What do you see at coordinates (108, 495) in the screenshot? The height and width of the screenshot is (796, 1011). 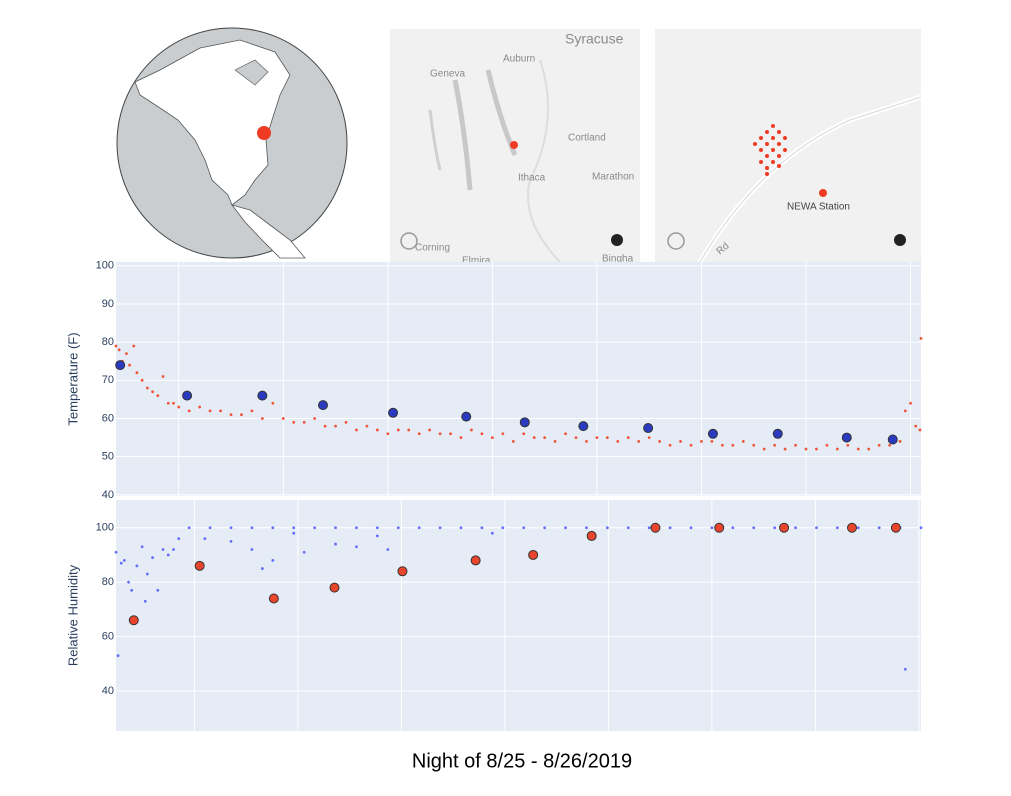 I see `y-tick-label: 40` at bounding box center [108, 495].